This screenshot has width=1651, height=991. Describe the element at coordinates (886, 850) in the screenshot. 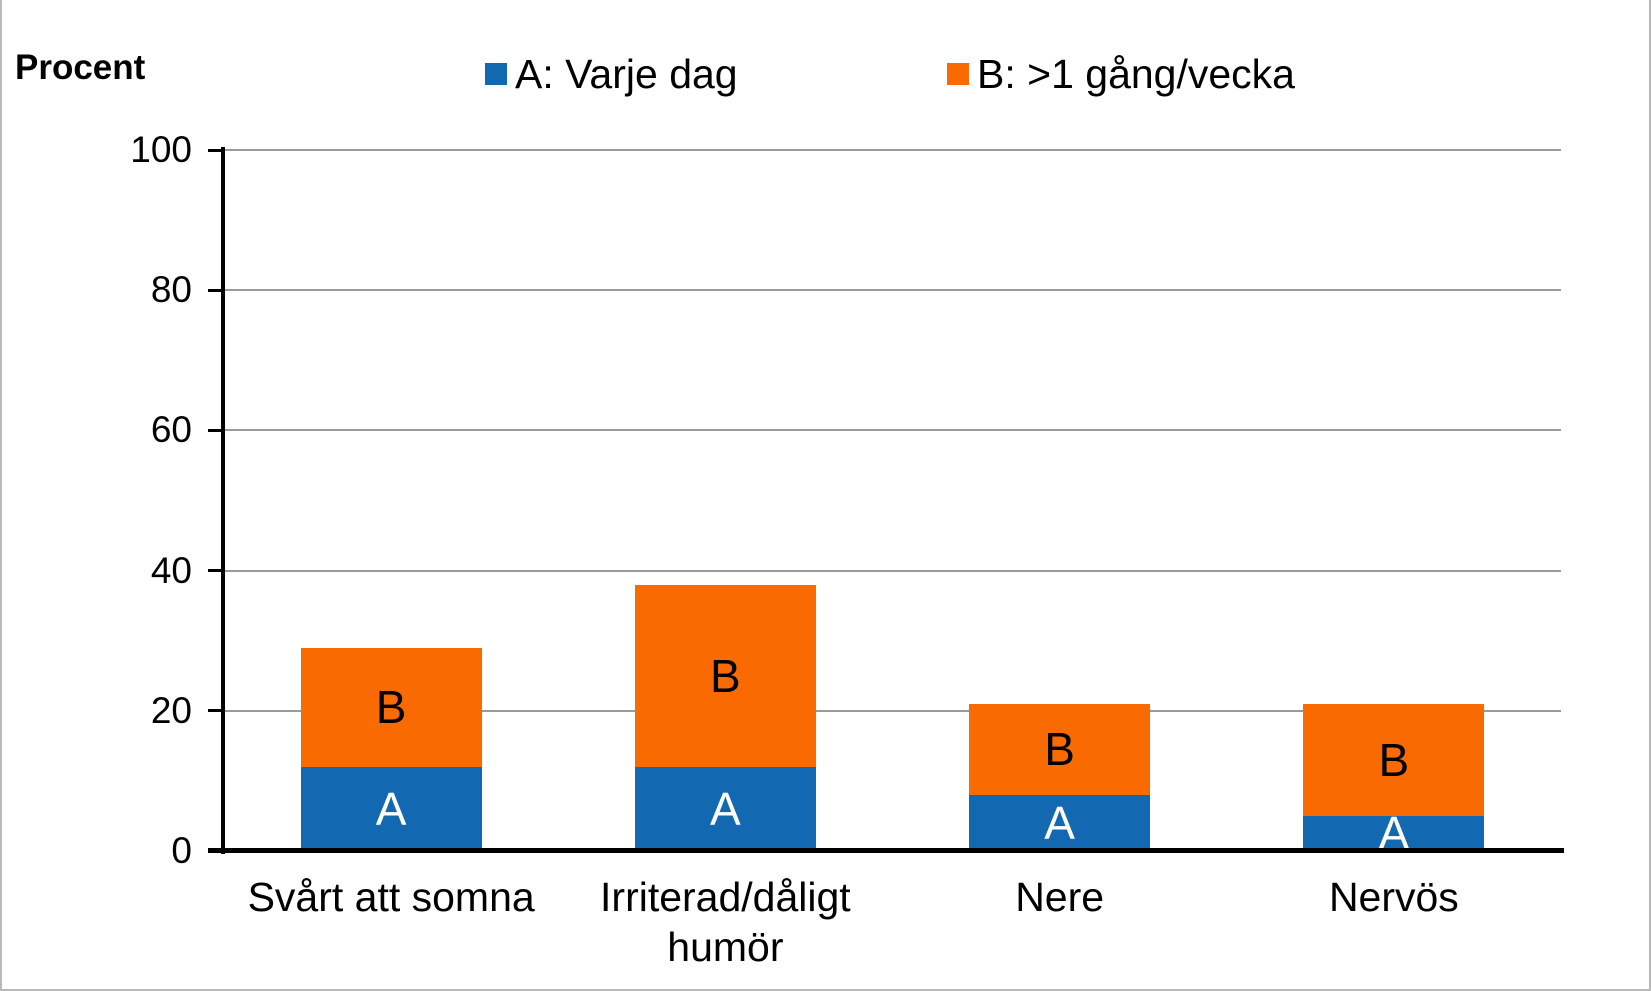

I see `x-axis-line` at that location.